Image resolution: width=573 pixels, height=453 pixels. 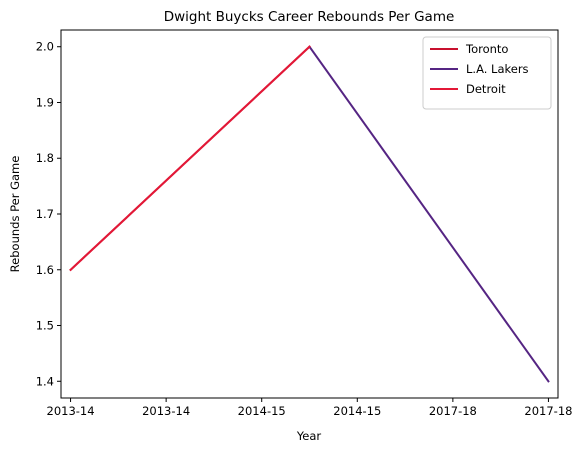 I want to click on y-tick-label: 2.0, so click(x=45, y=47).